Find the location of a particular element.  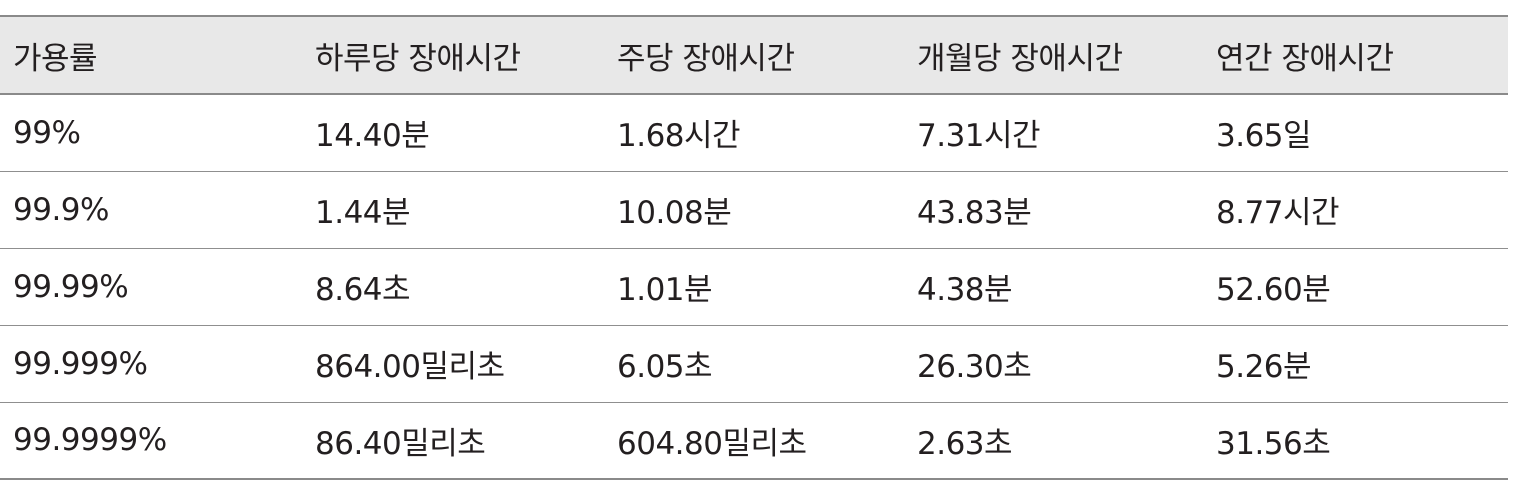

header-availability: 가용률 is located at coordinates (55, 58).